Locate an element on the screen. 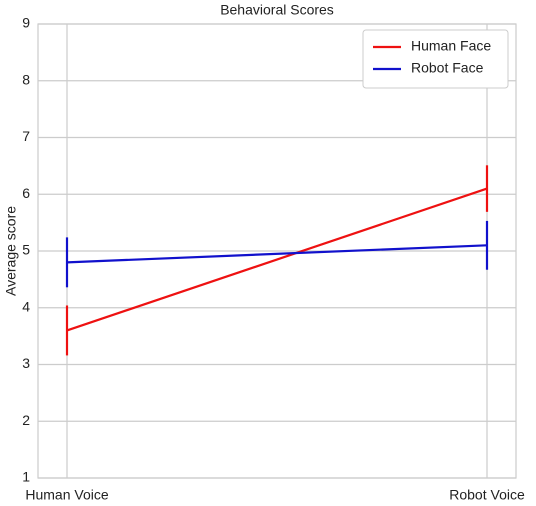  x-tick-label: Human Voice is located at coordinates (66, 495).